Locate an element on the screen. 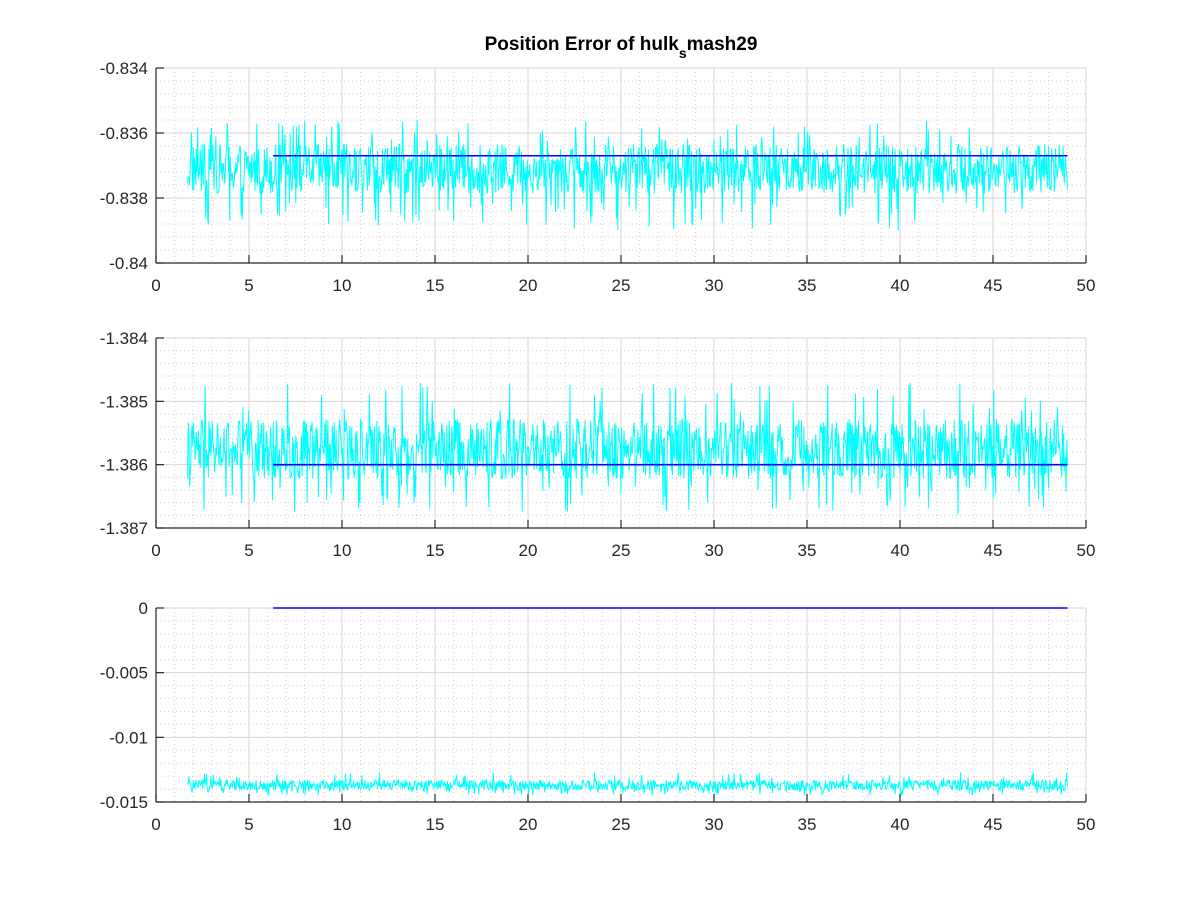 This screenshot has height=900, width=1200. y-tick-label: -0.01 is located at coordinates (128, 737).